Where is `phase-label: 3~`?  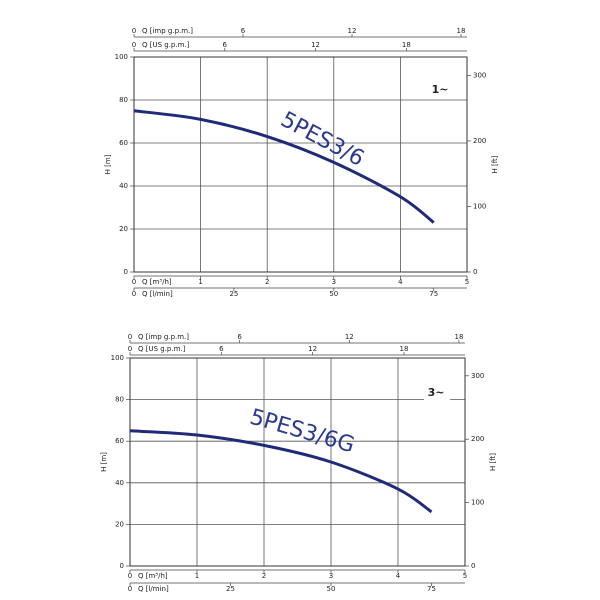
phase-label: 3~ is located at coordinates (436, 392).